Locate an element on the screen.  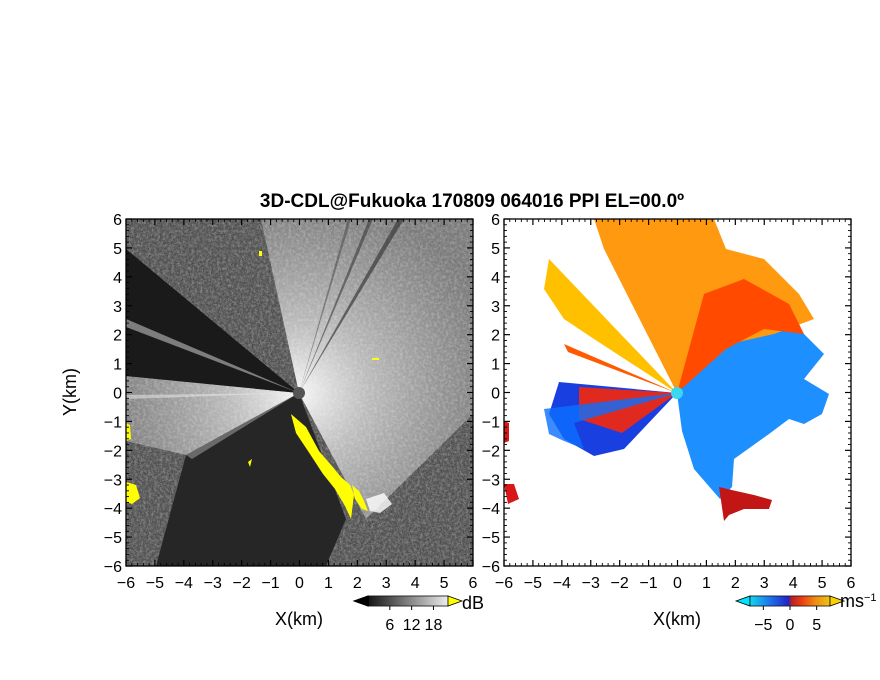
intensity-y-tick-label: −6 is located at coordinates (113, 567).